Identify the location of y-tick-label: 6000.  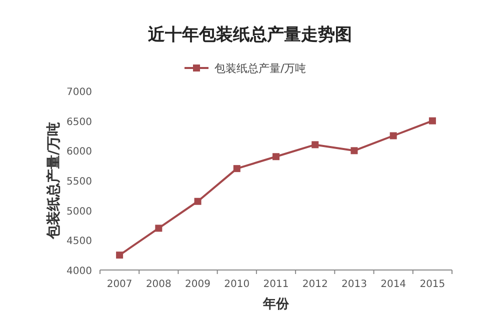
(79, 152).